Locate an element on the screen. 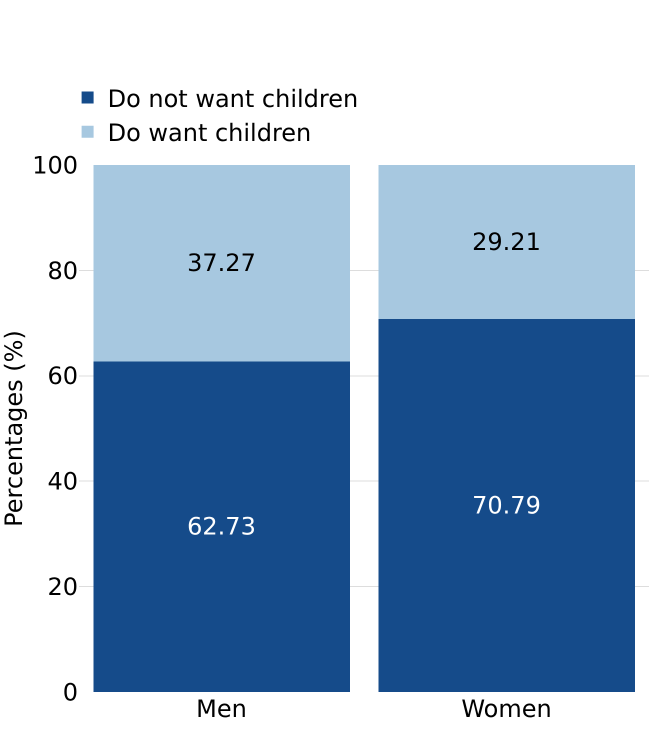 The height and width of the screenshot is (737, 649). y-tick-label: 40 is located at coordinates (62, 482).